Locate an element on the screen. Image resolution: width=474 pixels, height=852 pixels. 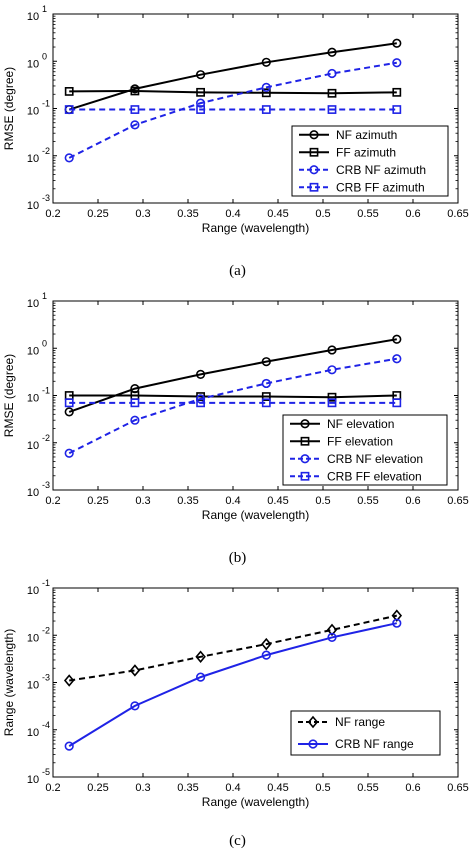
x-tick-label: 0.5 is located at coordinates (322, 788).